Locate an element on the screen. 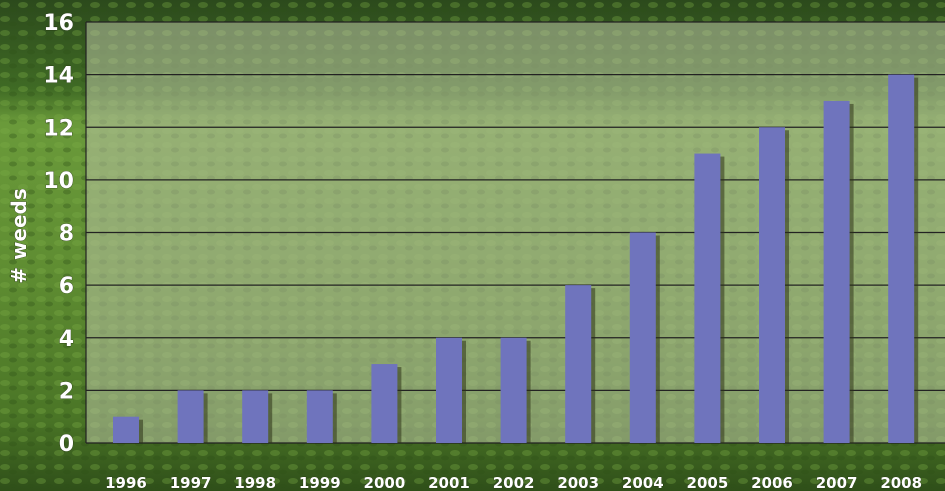  y-axis-label: # weeds is located at coordinates (19, 236).